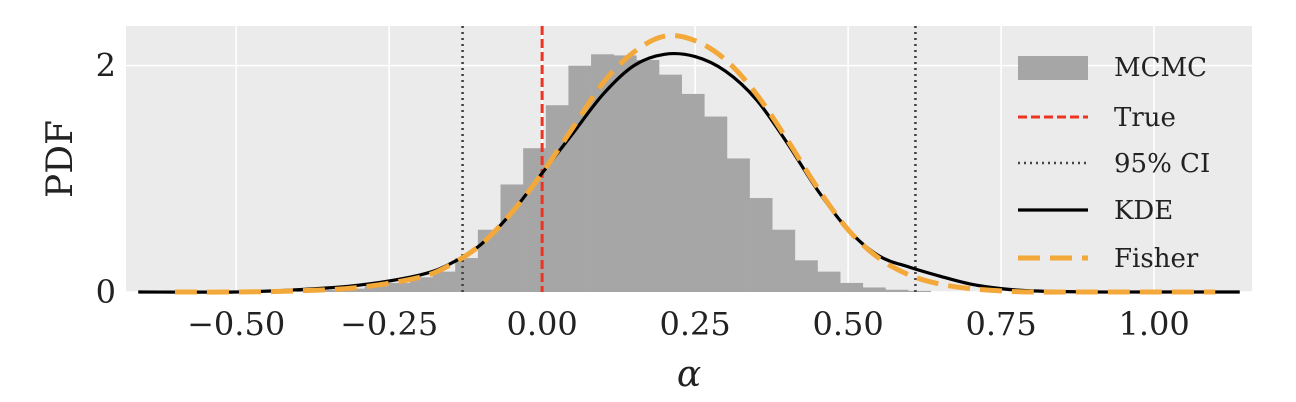  I want to click on legend-mcmc-swatch, so click(1053, 68).